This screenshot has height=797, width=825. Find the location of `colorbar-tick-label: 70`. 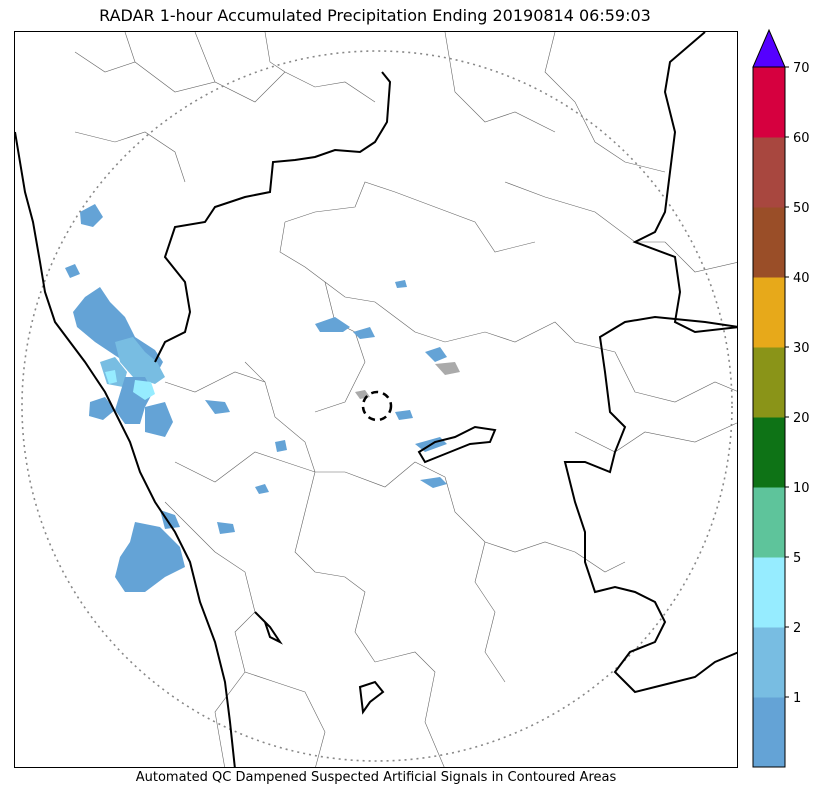

colorbar-tick-label: 70 is located at coordinates (801, 68).